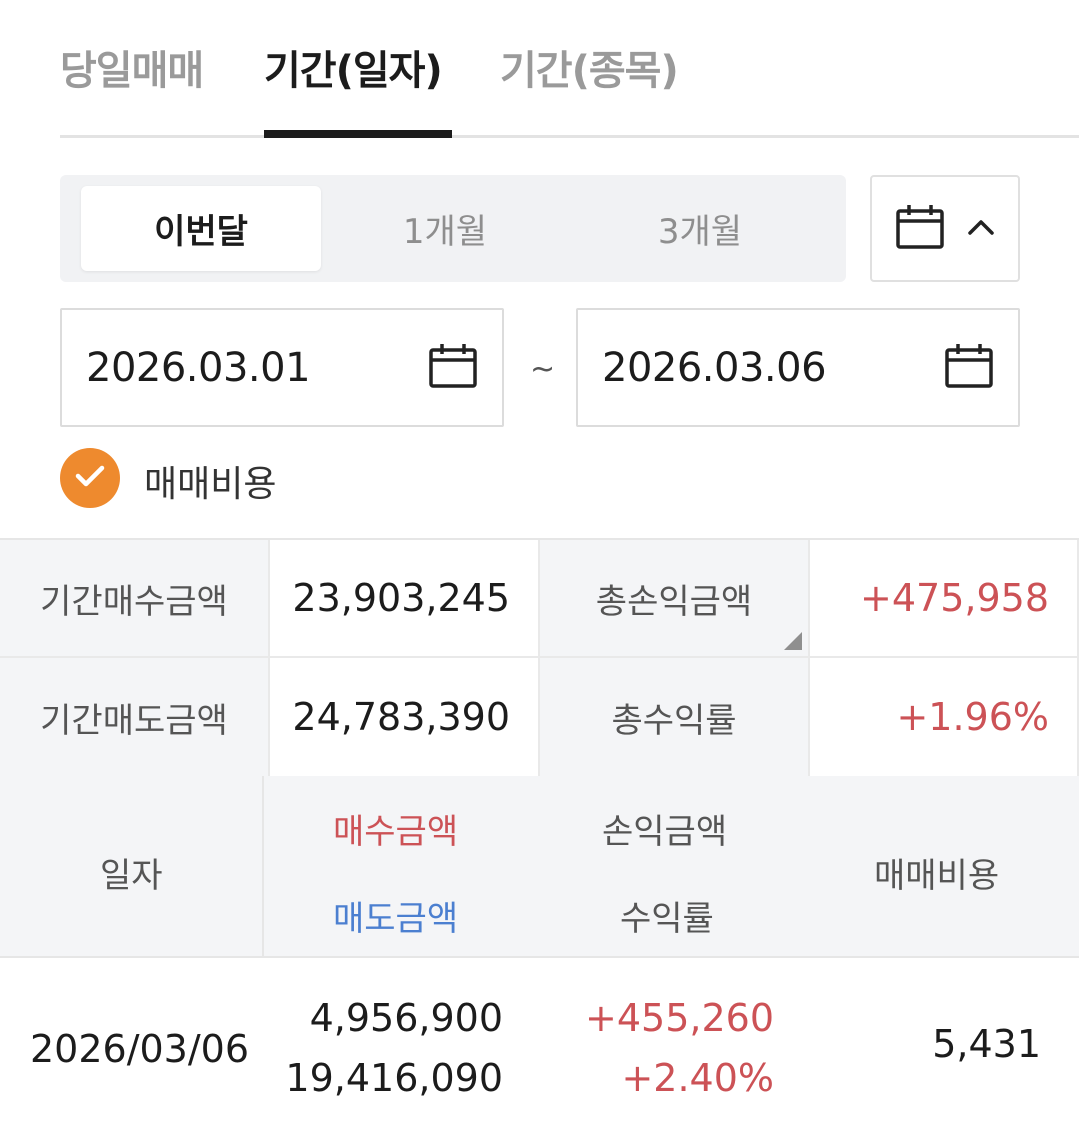 The height and width of the screenshot is (1125, 1079). Describe the element at coordinates (986, 1044) in the screenshot. I see `row-fee: 5,431` at that location.